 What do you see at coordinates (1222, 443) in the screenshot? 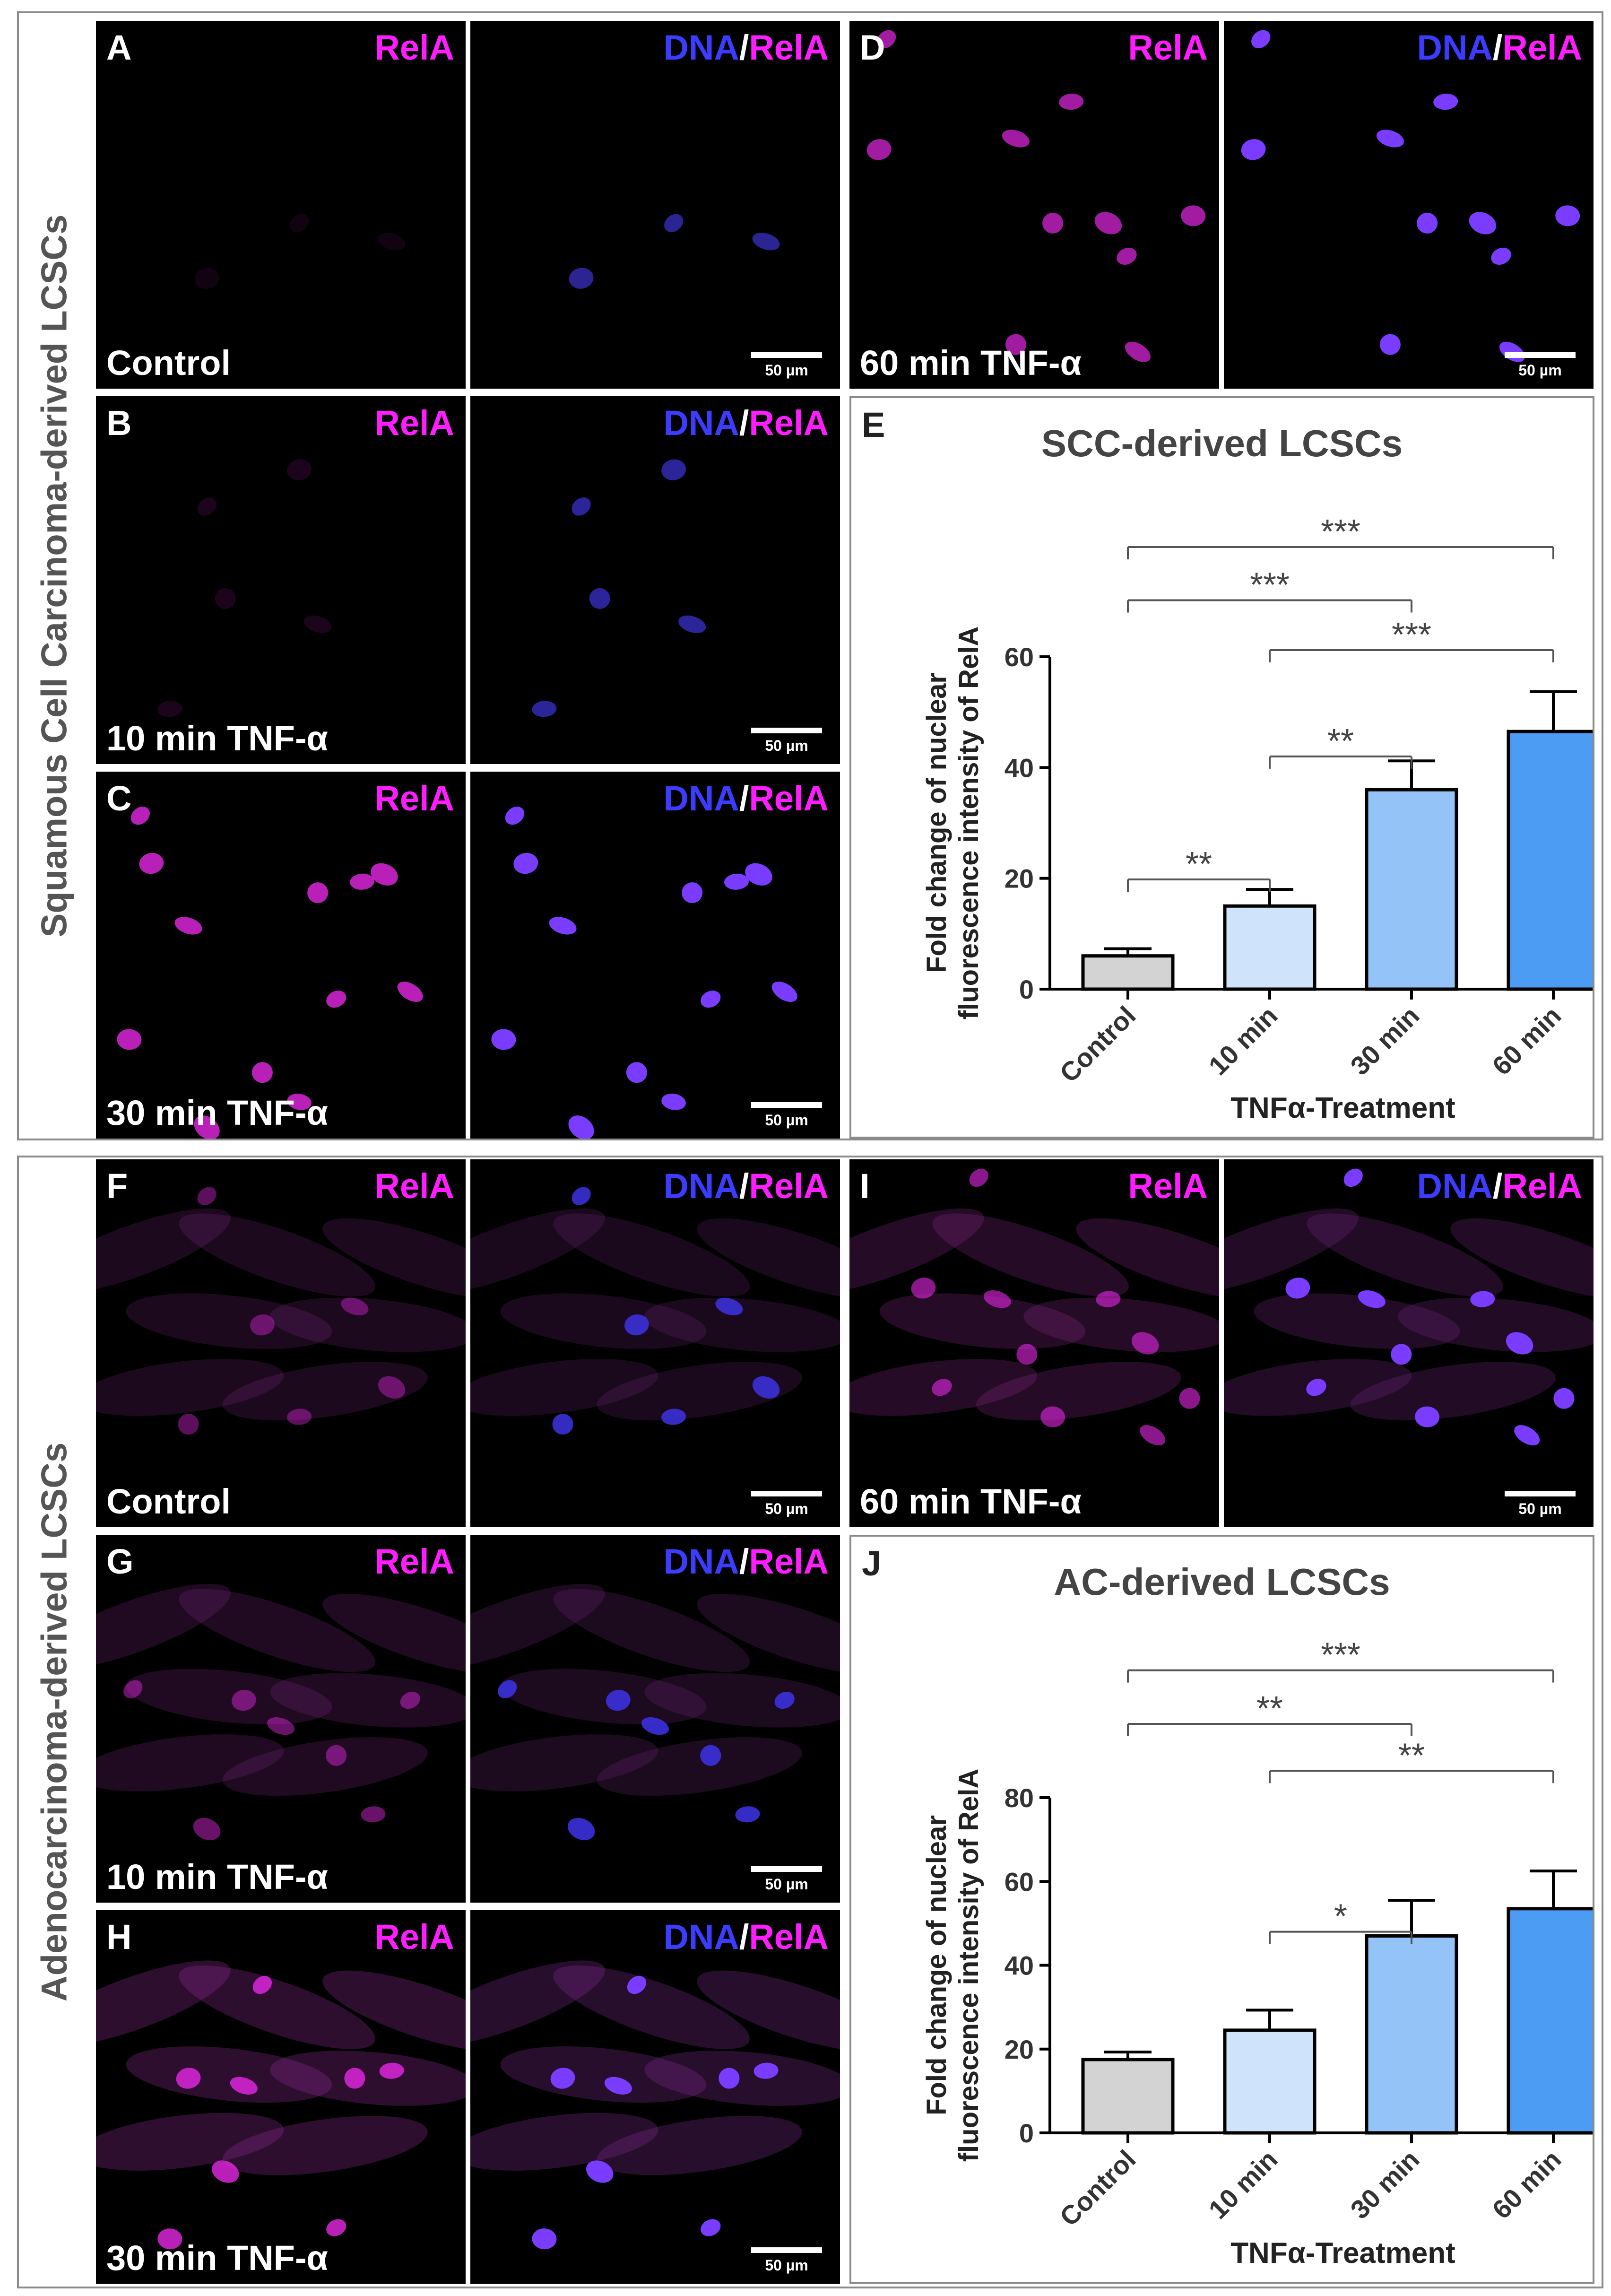
I see `chart-title: SCC-derived LCSCs` at bounding box center [1222, 443].